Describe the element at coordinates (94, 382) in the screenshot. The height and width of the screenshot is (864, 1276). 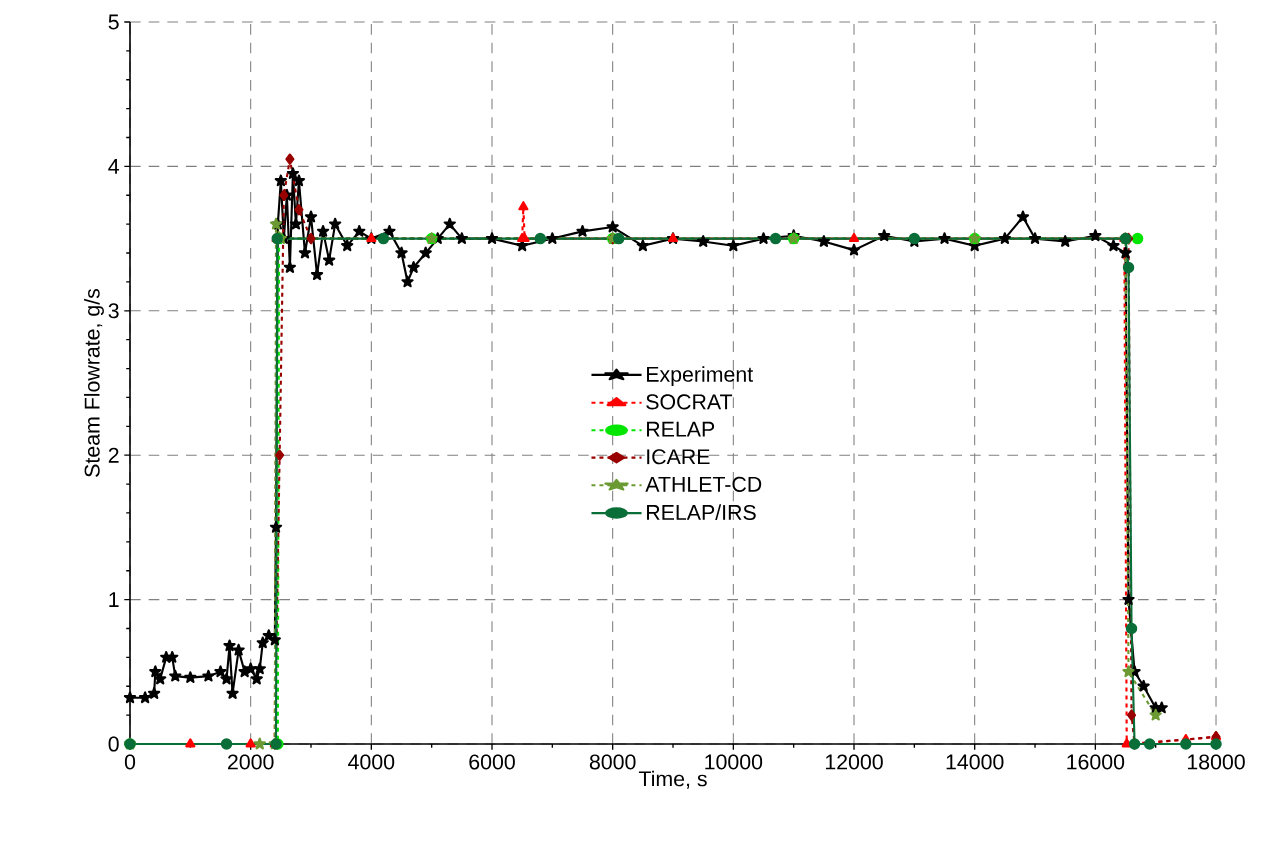
I see `y-axis-title: Steam Flowrate, g/s` at that location.